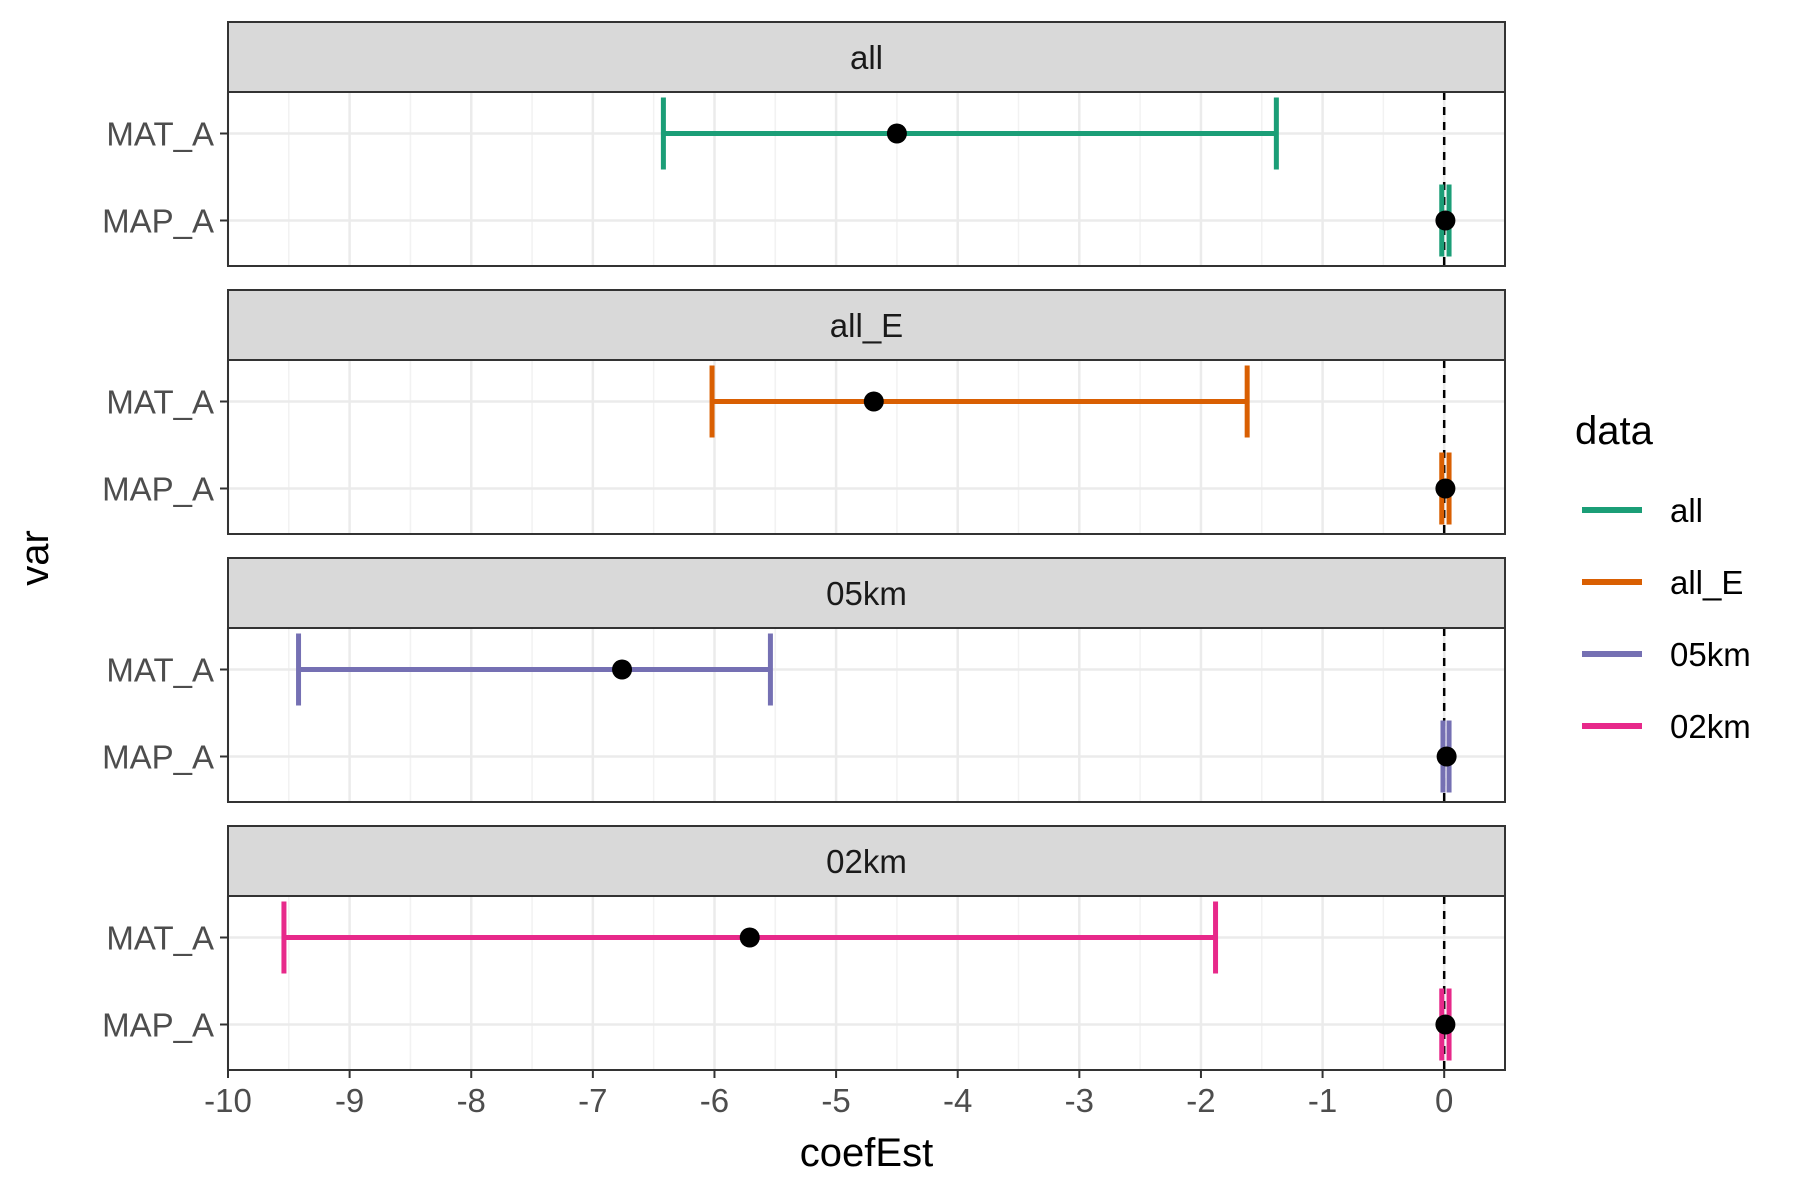 This screenshot has height=1200, width=1800. Describe the element at coordinates (1686, 510) in the screenshot. I see `legend-label: all` at that location.